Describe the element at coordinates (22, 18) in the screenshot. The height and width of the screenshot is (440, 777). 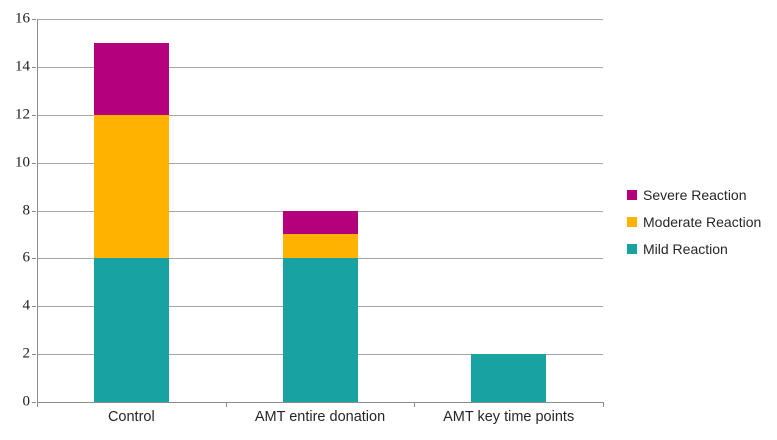
I see `y-axis-label: 16` at that location.